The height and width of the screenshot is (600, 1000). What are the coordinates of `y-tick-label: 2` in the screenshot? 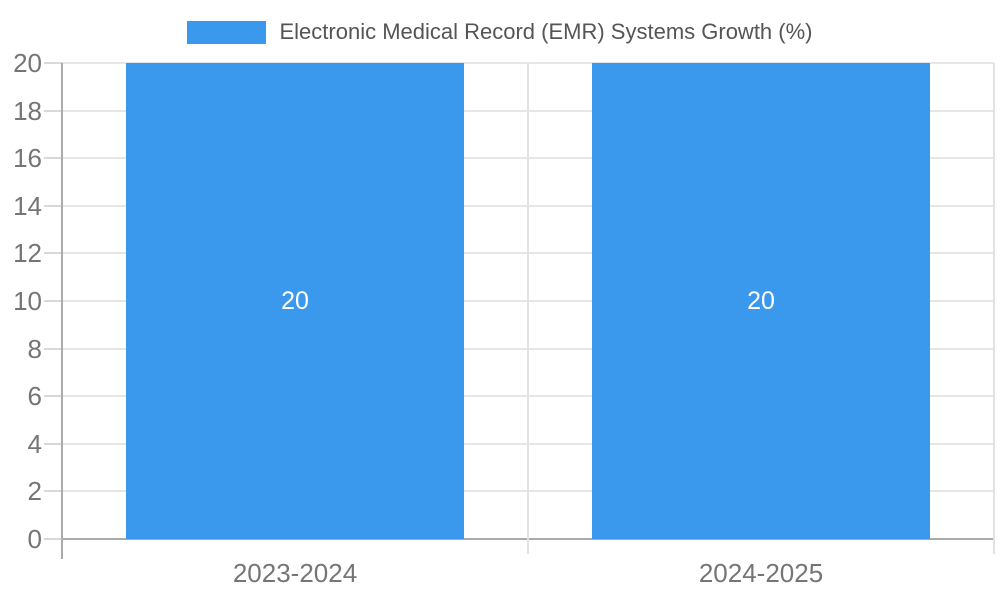 It's located at (34, 491).